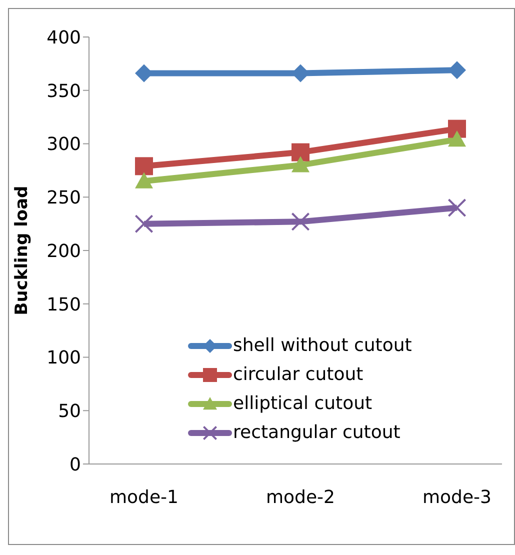  I want to click on legend-label: rectangular cutout, so click(316, 432).